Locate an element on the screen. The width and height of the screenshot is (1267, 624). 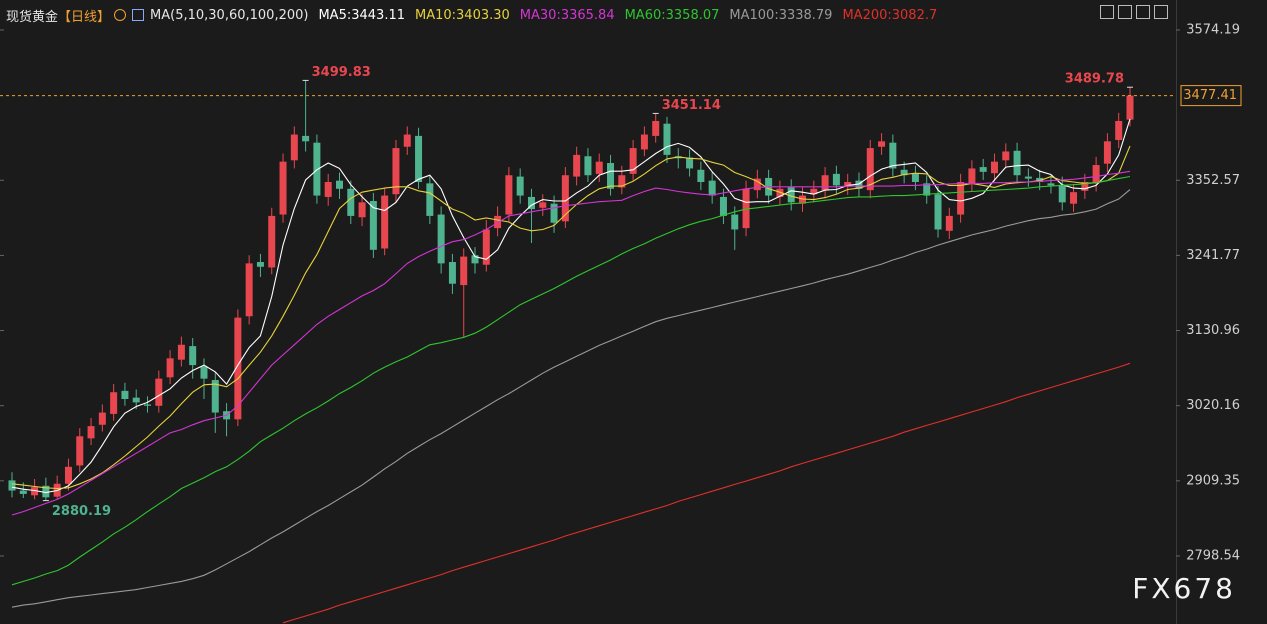
legend-entry: MA100:3338.79 is located at coordinates (781, 15).